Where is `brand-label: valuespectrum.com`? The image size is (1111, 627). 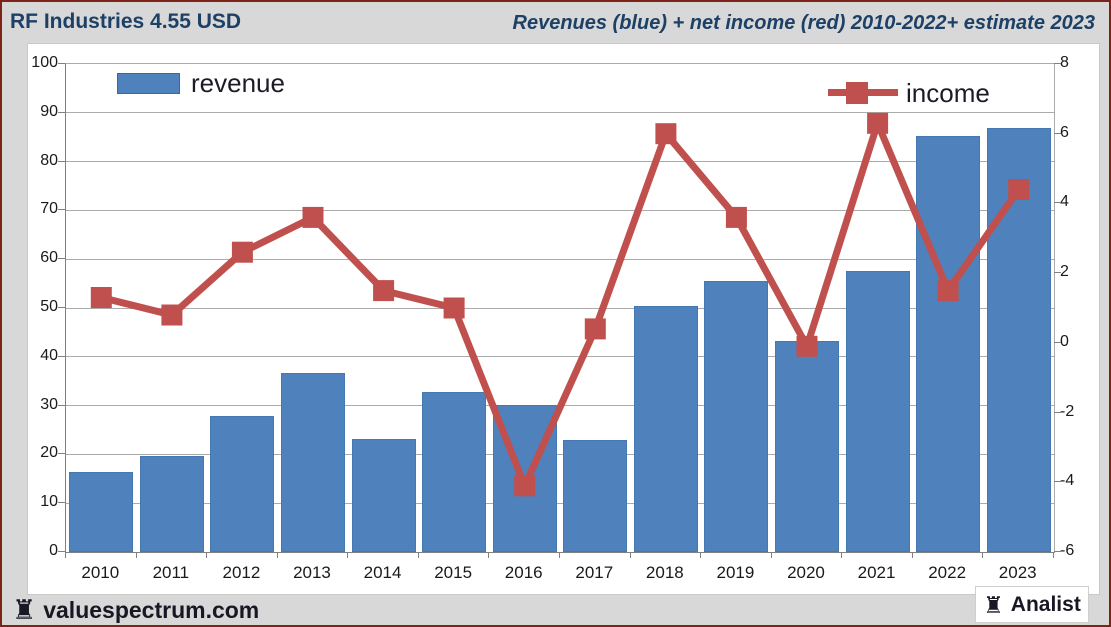
brand-label: valuespectrum.com is located at coordinates (151, 609).